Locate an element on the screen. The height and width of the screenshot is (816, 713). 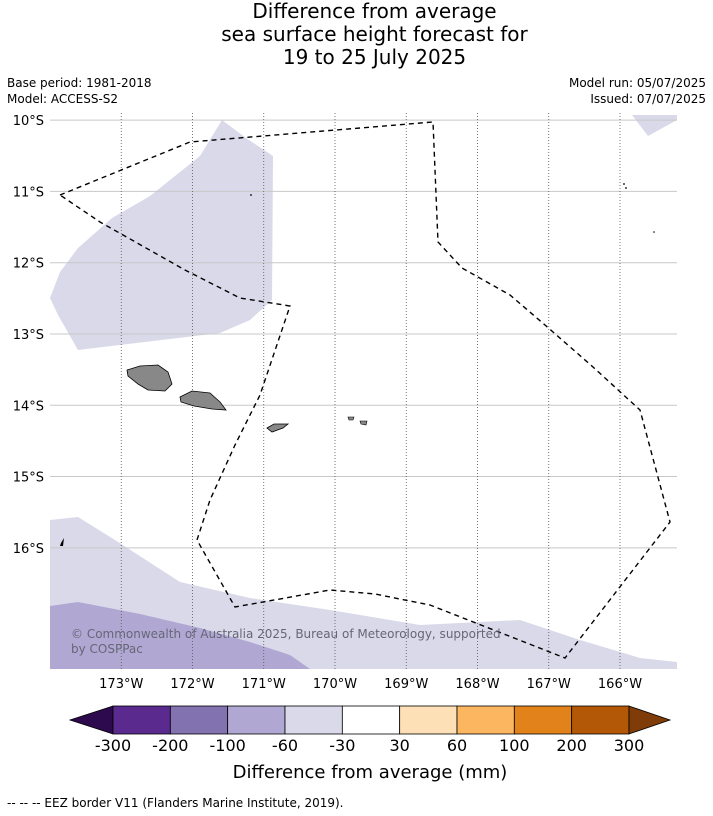
island-tutuila is located at coordinates (278, 428).